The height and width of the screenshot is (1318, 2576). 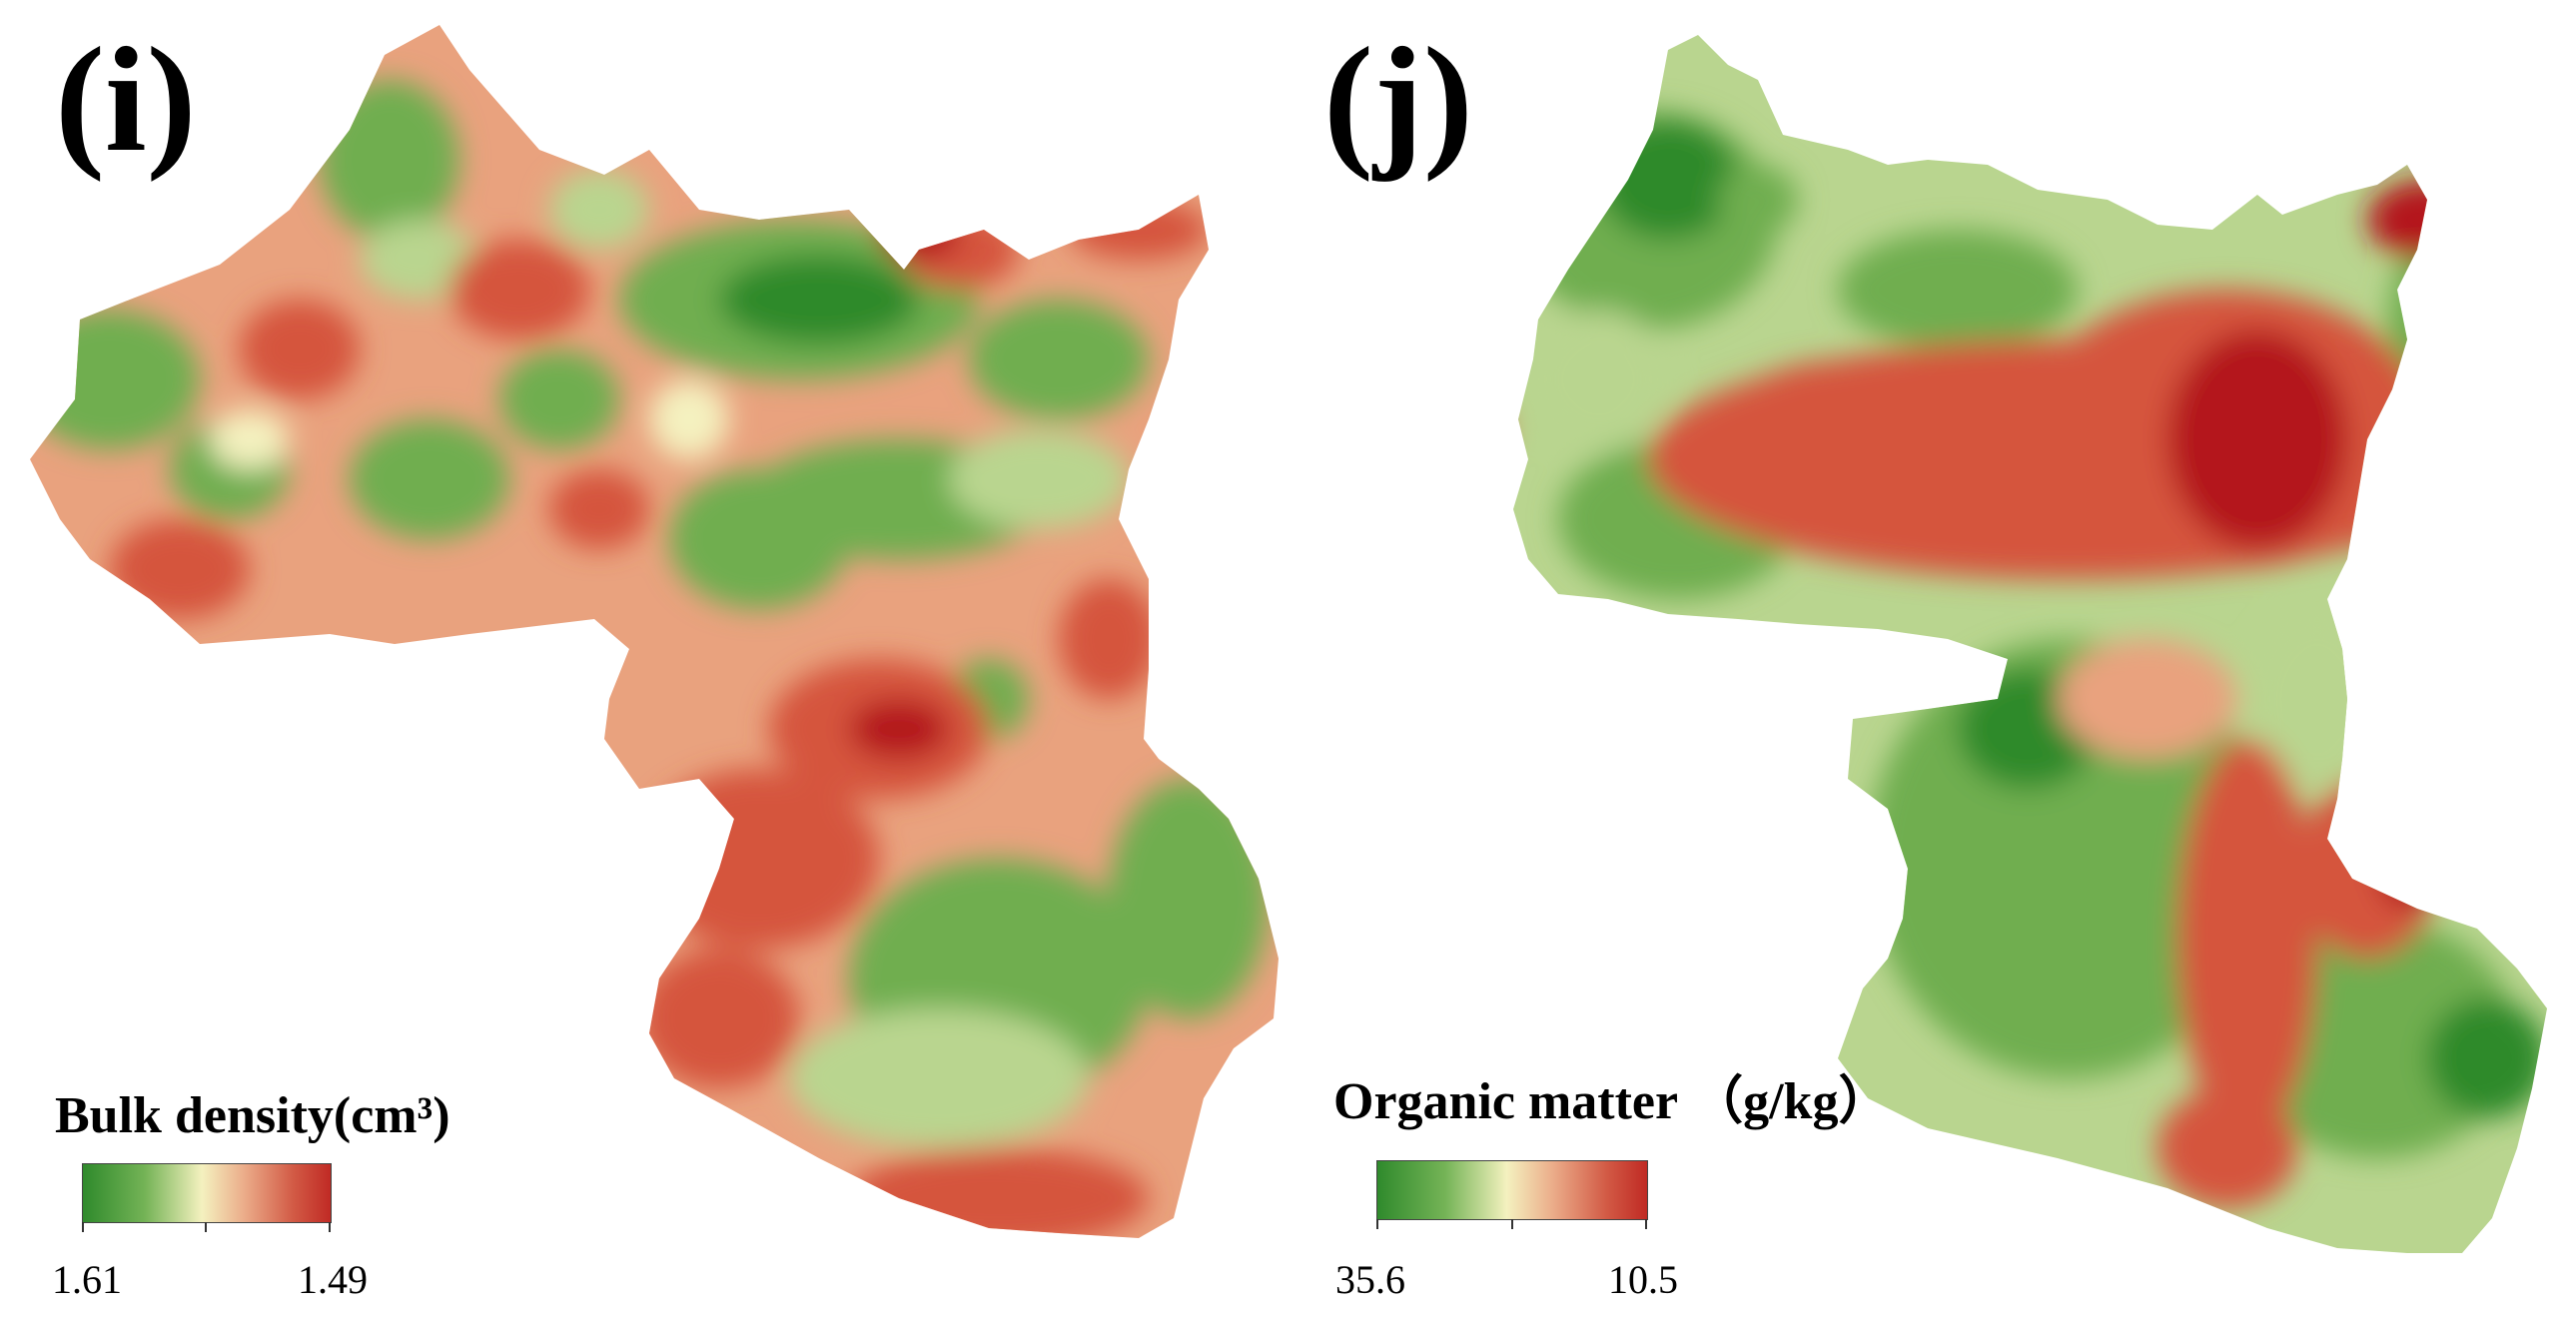 I want to click on legend-max-value: 10.5, so click(x=1643, y=1280).